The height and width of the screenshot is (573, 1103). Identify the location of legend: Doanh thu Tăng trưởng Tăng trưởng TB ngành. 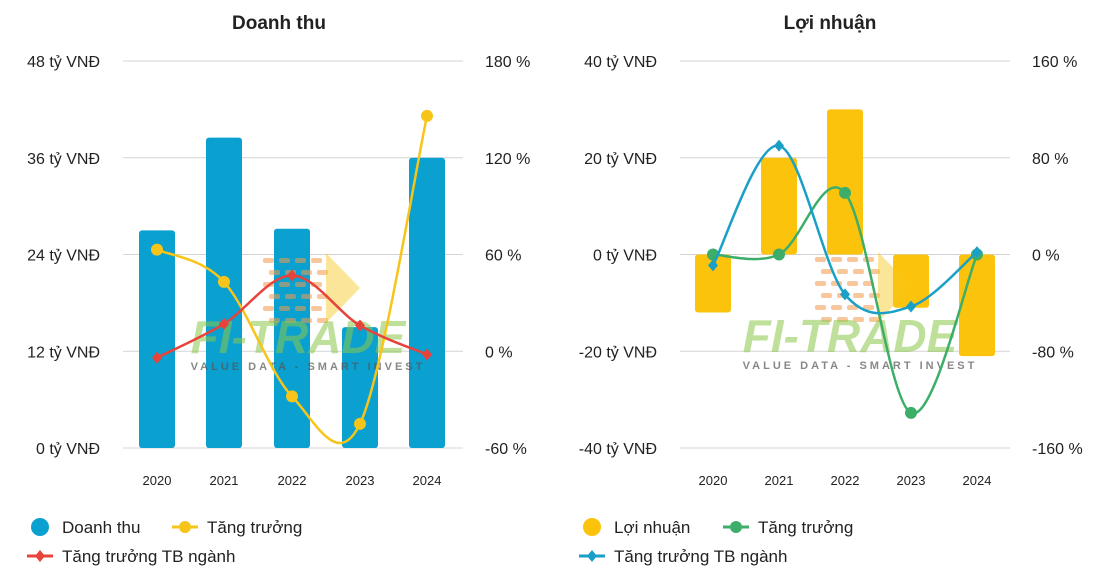
(164, 542).